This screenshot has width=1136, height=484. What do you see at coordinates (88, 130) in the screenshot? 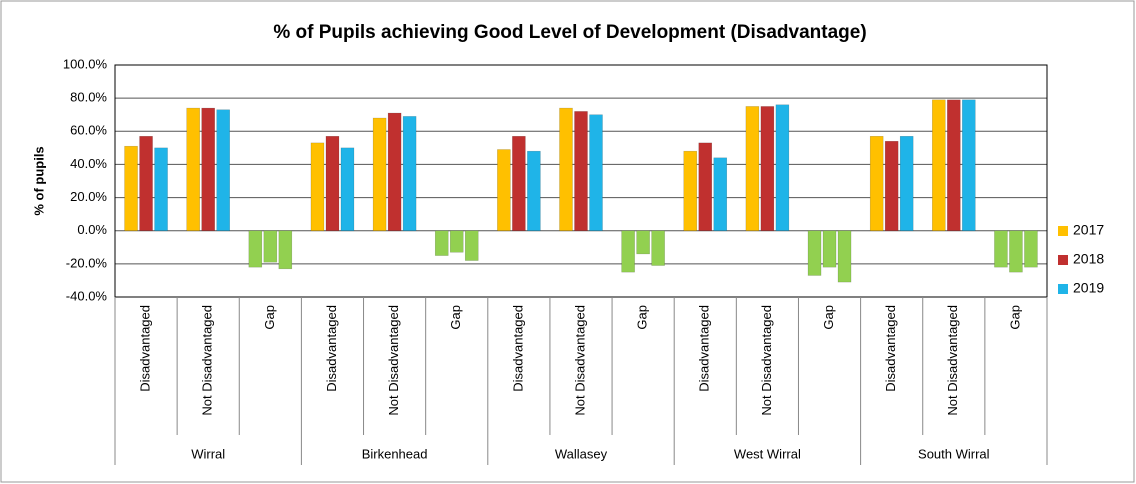
I see `y-tick-label: 60.0%` at bounding box center [88, 130].